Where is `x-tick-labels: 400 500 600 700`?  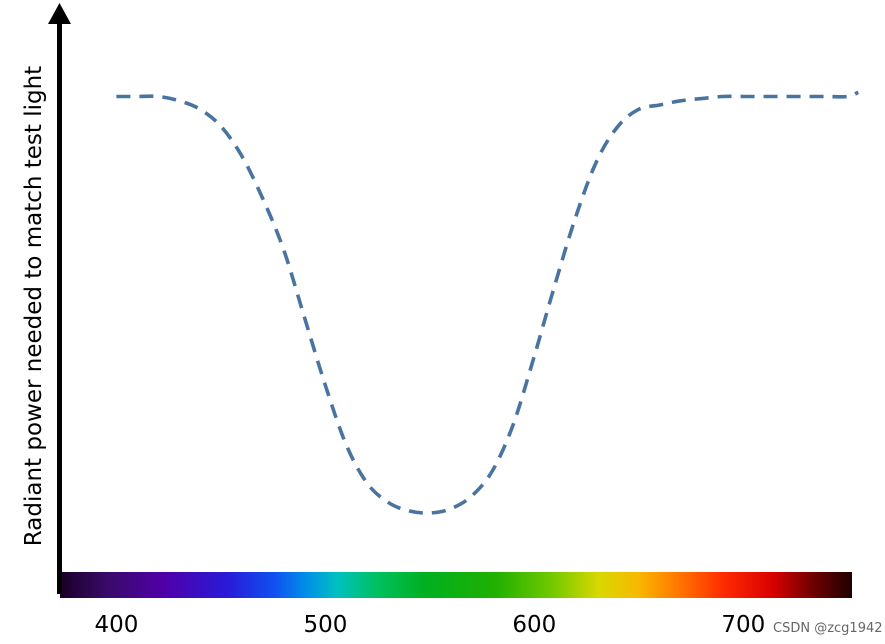
x-tick-labels: 400 500 600 700 is located at coordinates (429, 625).